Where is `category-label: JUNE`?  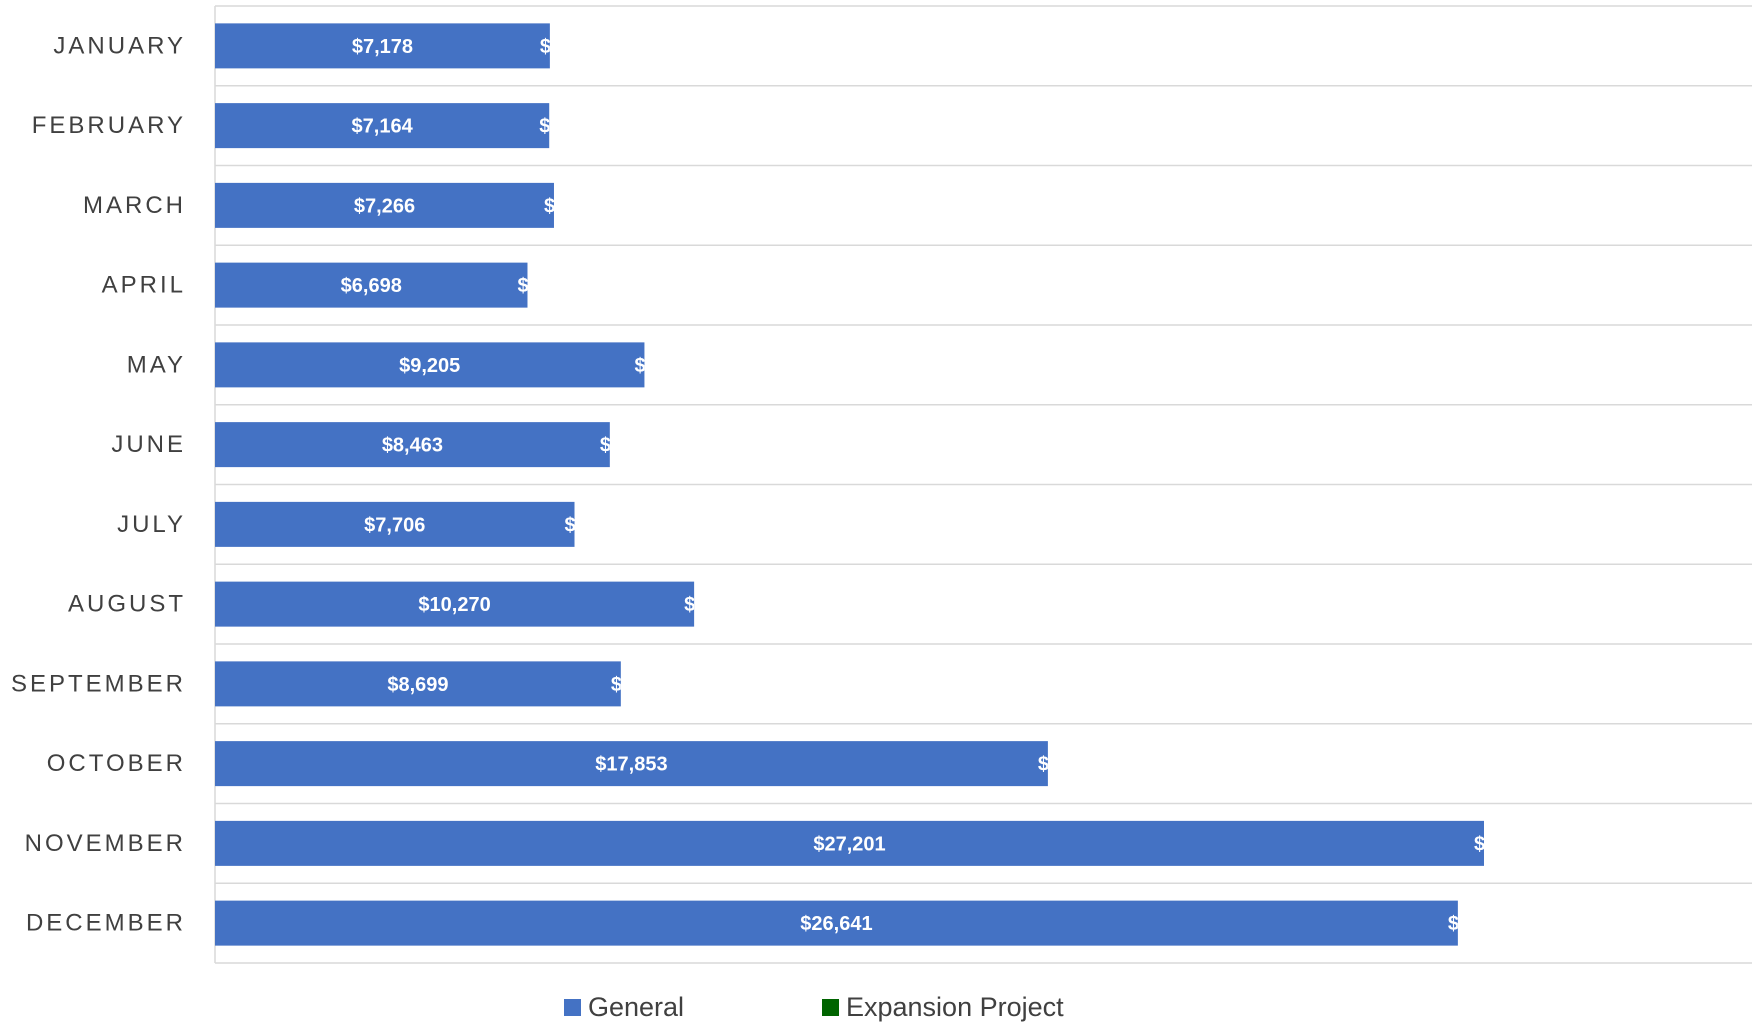
category-label: JUNE is located at coordinates (148, 444).